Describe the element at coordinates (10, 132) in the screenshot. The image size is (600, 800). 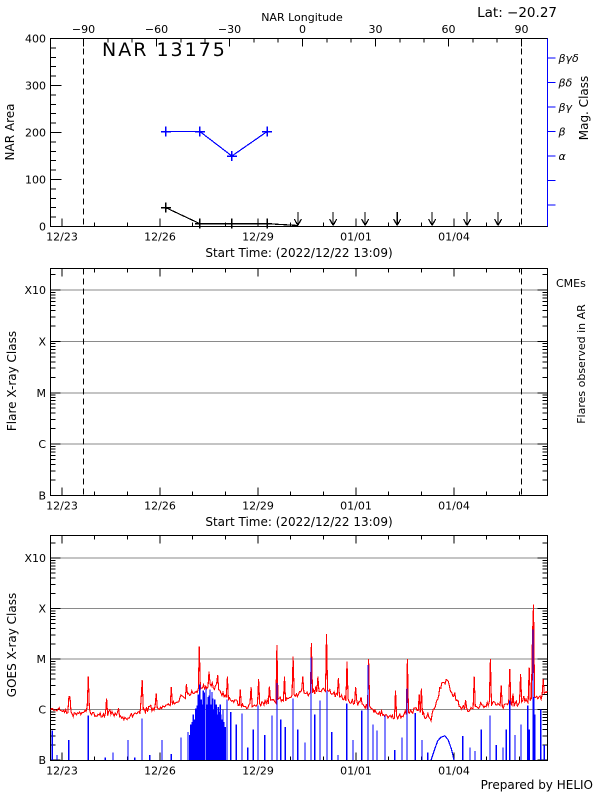
I see `nar-area-ylabel: NAR Area` at that location.